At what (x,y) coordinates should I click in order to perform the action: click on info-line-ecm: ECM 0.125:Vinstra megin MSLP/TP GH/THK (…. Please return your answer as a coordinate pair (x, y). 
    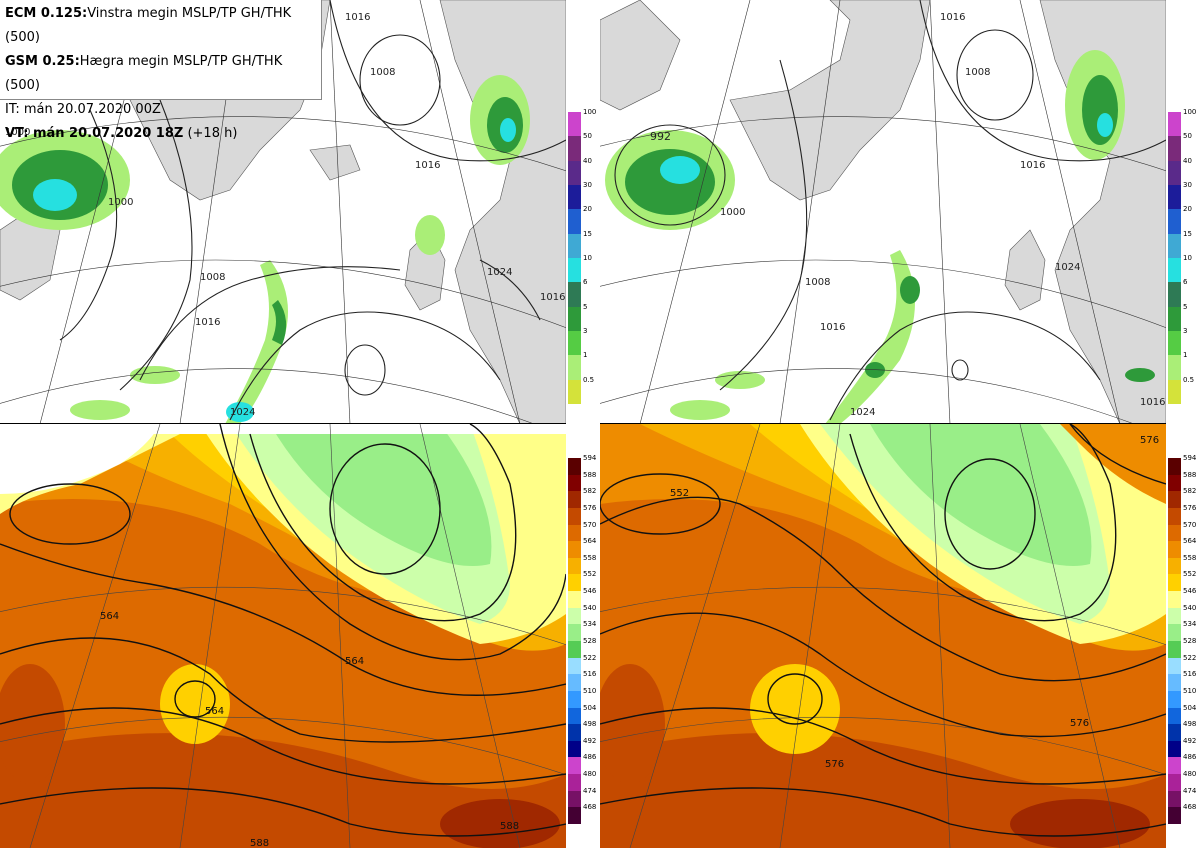
    Looking at the image, I should click on (163, 26).